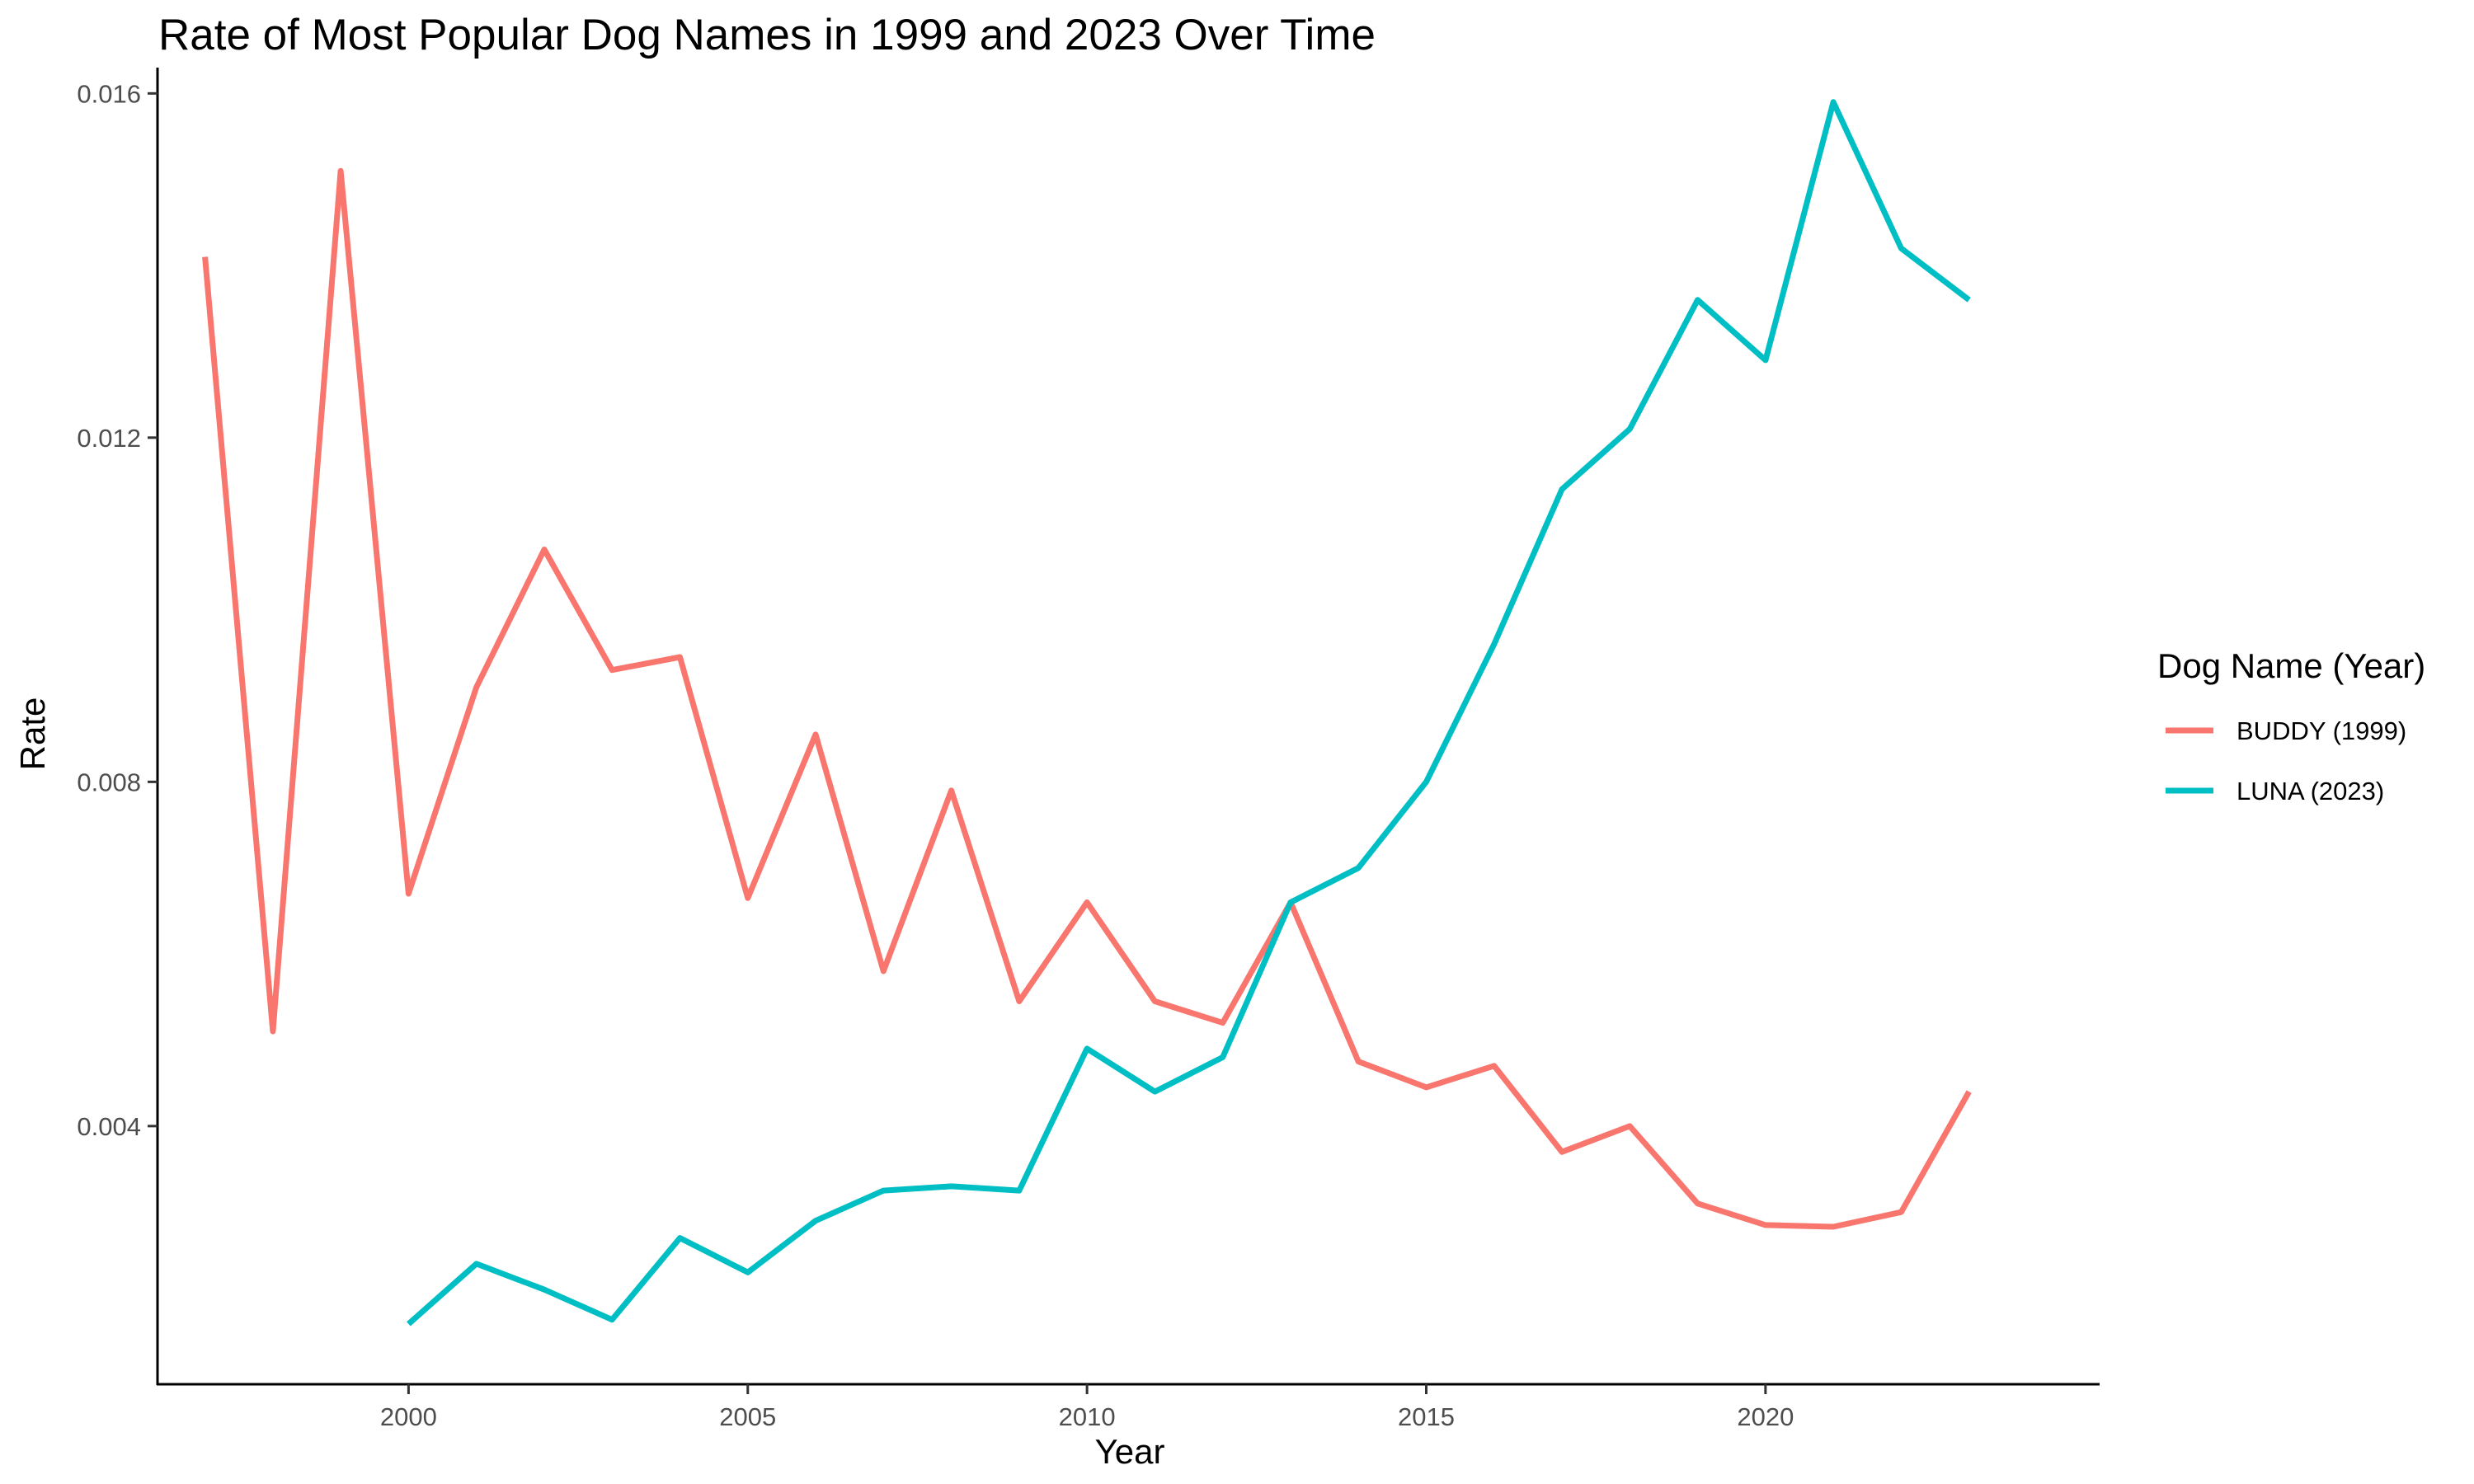  What do you see at coordinates (117, 610) in the screenshot?
I see `y-axis-ticks: 0.004 0.008 0.012 0.016` at bounding box center [117, 610].